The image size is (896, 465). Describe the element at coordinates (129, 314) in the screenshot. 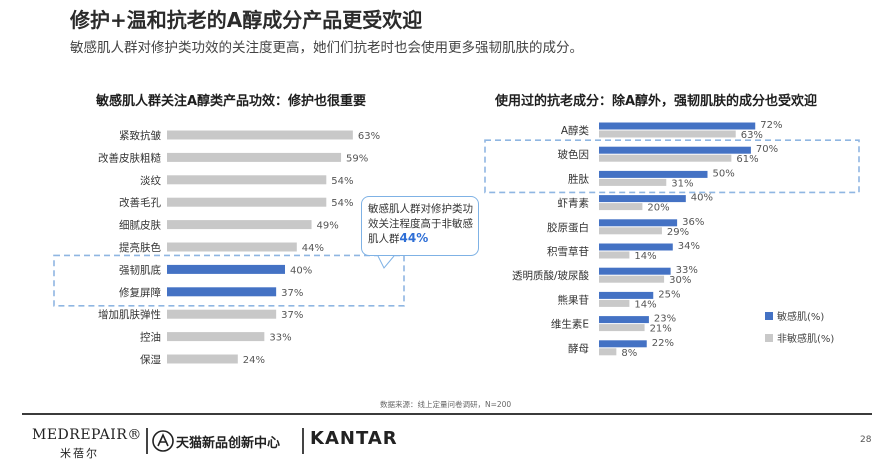

I see `left-category-label: 增加肌肤弹性` at that location.